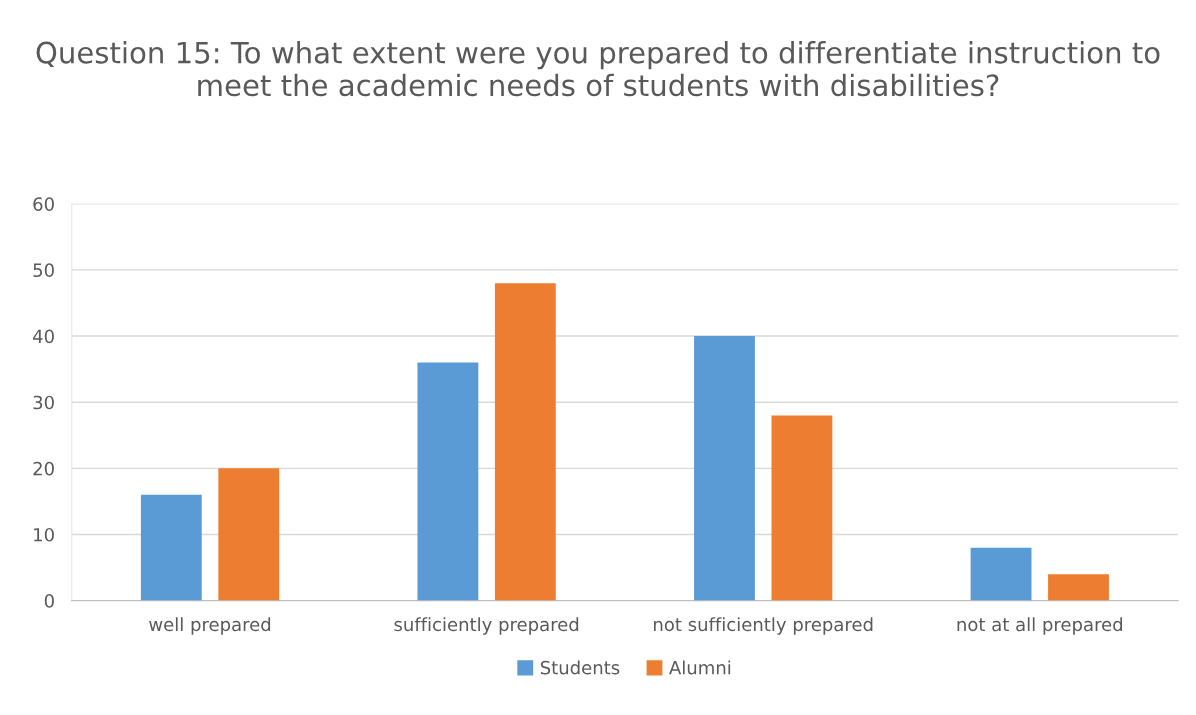  I want to click on y-tick-label: 20, so click(43, 468).